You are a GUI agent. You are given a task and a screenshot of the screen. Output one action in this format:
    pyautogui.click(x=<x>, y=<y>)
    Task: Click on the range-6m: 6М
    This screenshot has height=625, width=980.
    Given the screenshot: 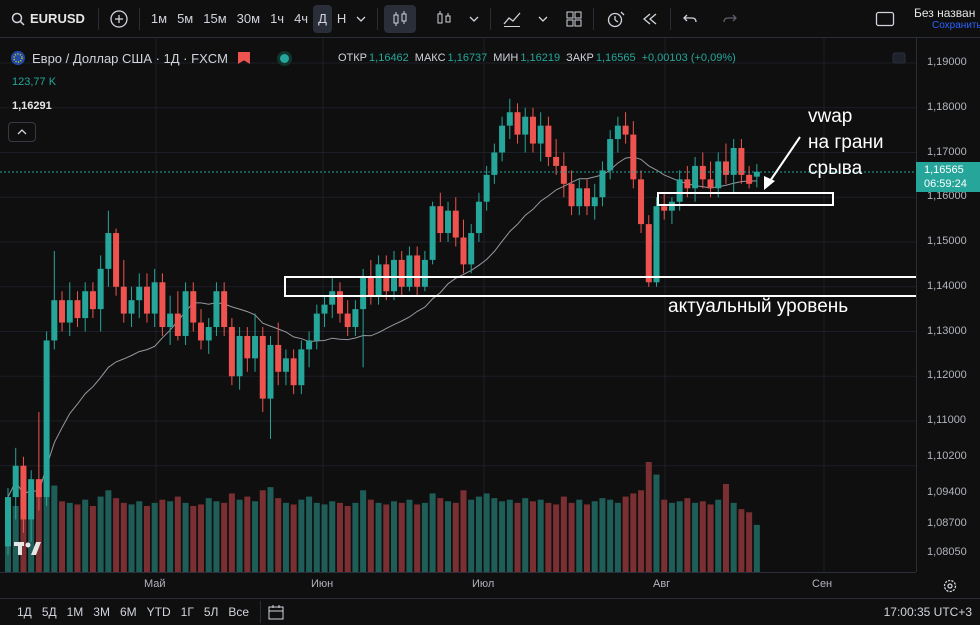 What is the action you would take?
    pyautogui.click(x=128, y=612)
    